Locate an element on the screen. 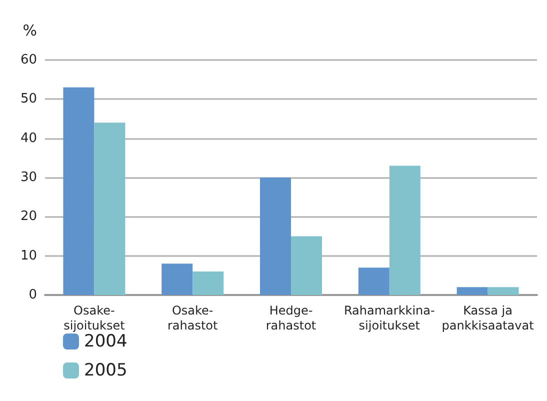 This screenshot has height=401, width=547. x-tick-label: Kassa ja pankkisaatavat is located at coordinates (488, 318).